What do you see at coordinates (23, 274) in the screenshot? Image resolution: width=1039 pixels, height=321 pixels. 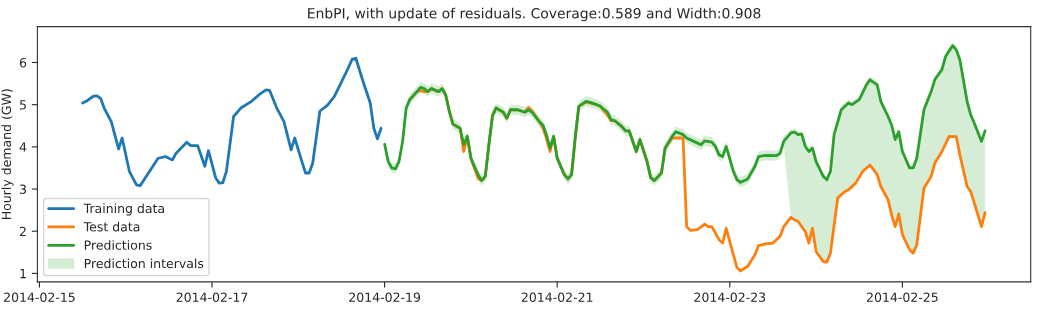 I see `y-tick-label: 1` at bounding box center [23, 274].